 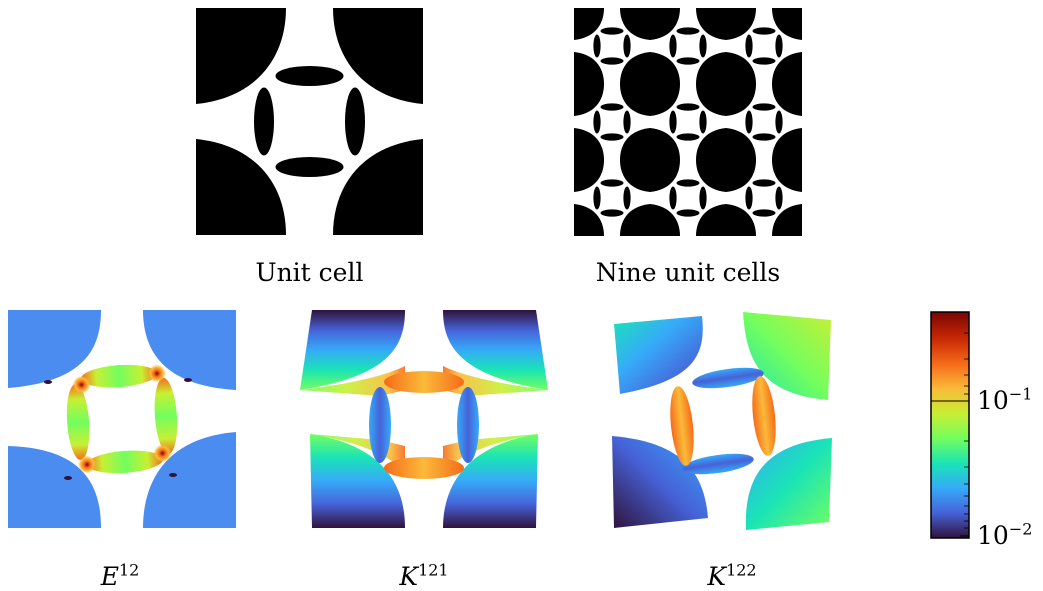 I want to click on colorbar-tick-label-1: 10⁻², so click(x=1004, y=535).